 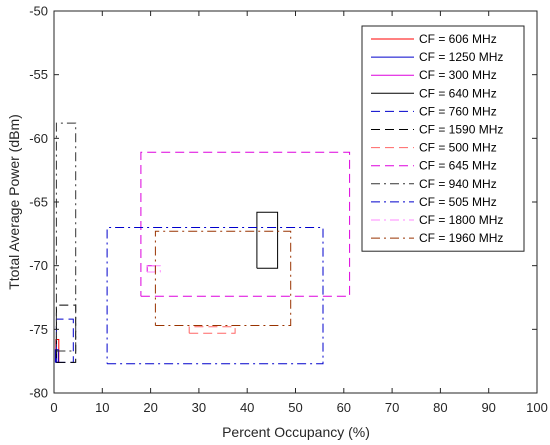 I want to click on x-tick-label-3: 30, so click(x=199, y=407).